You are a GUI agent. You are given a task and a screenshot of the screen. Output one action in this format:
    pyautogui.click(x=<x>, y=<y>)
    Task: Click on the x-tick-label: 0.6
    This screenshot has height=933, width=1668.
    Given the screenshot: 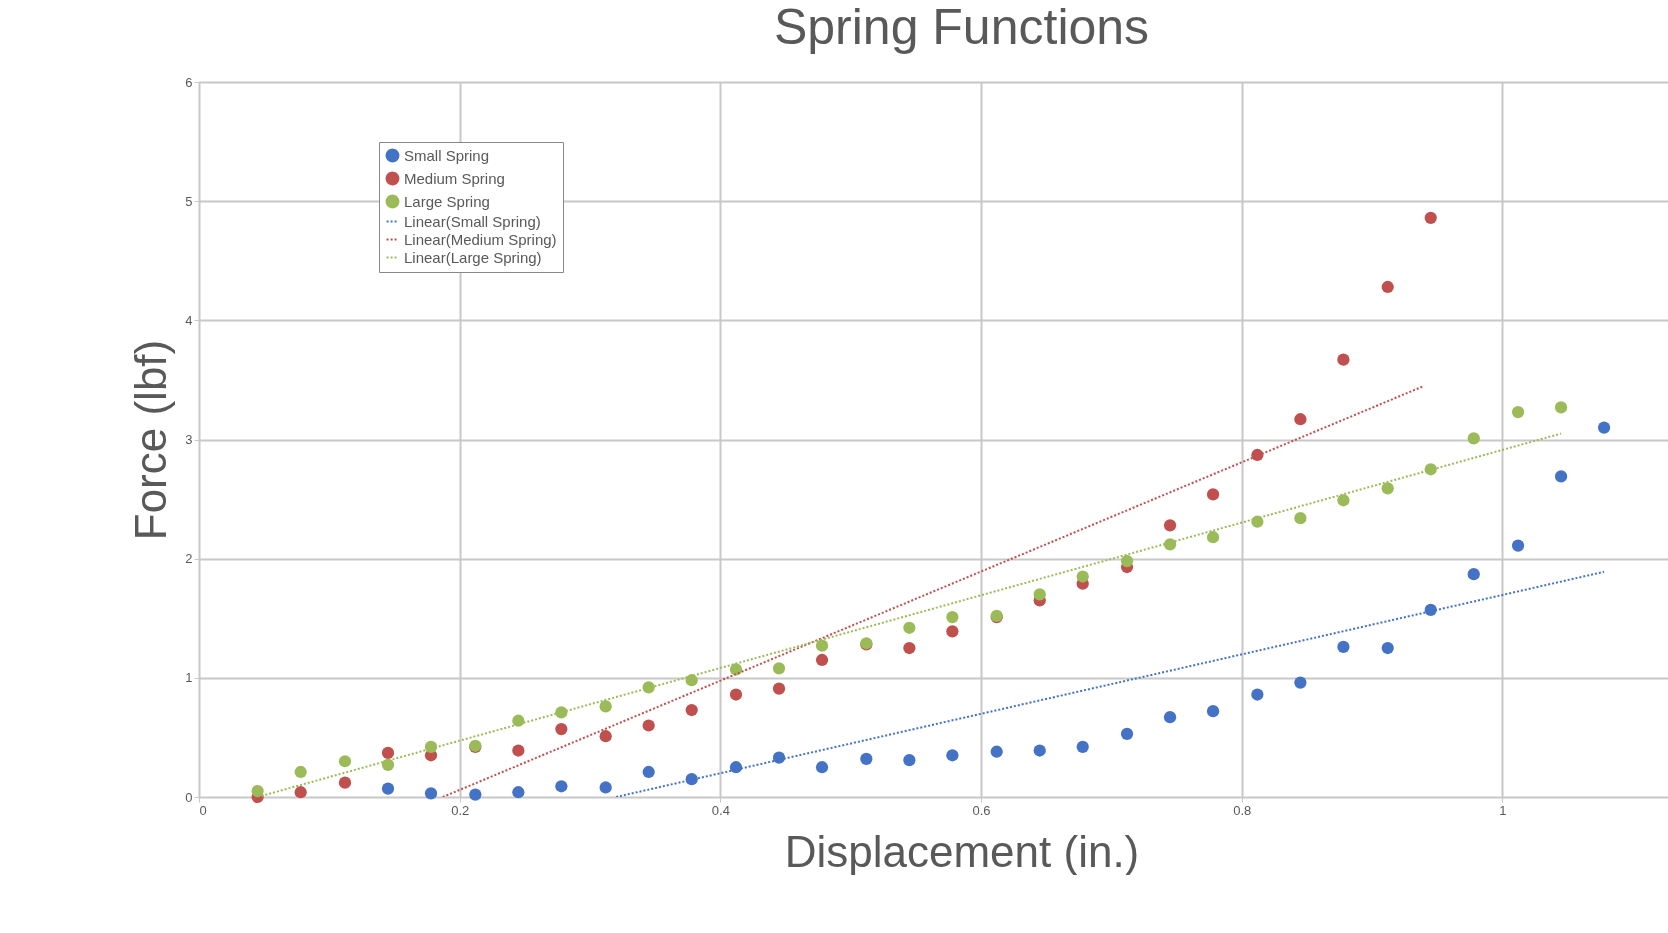 What is the action you would take?
    pyautogui.click(x=981, y=810)
    